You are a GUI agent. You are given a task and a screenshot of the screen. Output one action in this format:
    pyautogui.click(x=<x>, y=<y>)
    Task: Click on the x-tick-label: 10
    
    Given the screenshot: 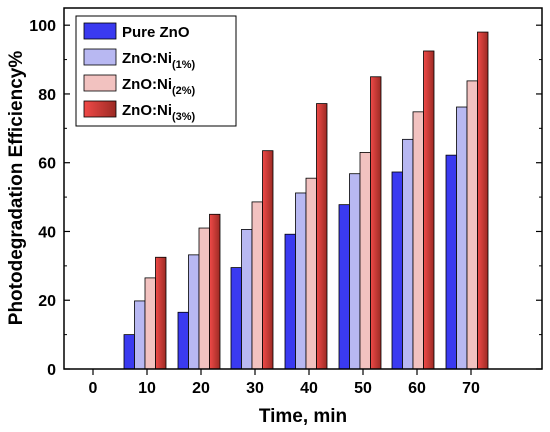 What is the action you would take?
    pyautogui.click(x=147, y=388)
    